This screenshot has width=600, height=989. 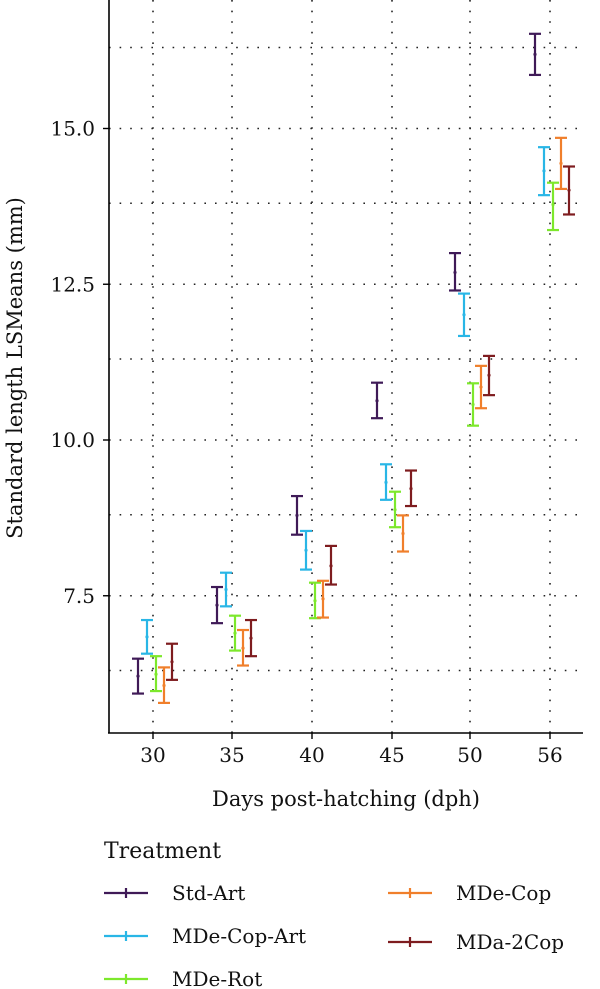 What do you see at coordinates (239, 936) in the screenshot?
I see `legend-label: MDe-Cop-Art` at bounding box center [239, 936].